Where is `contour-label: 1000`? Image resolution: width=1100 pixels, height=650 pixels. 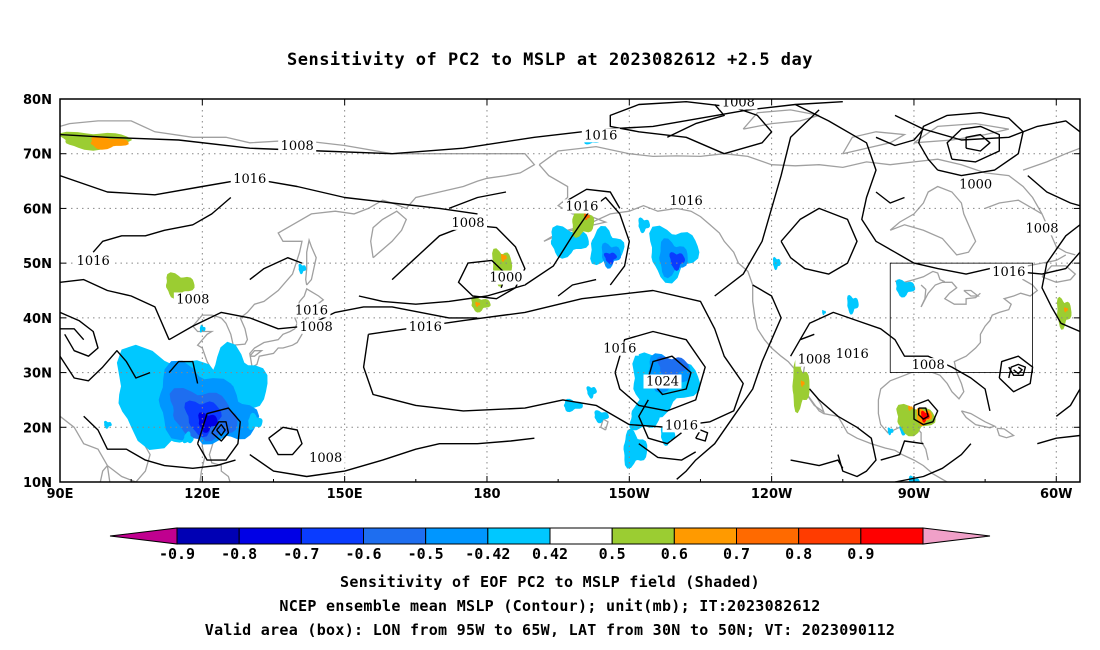 contour-label: 1000 is located at coordinates (975, 185).